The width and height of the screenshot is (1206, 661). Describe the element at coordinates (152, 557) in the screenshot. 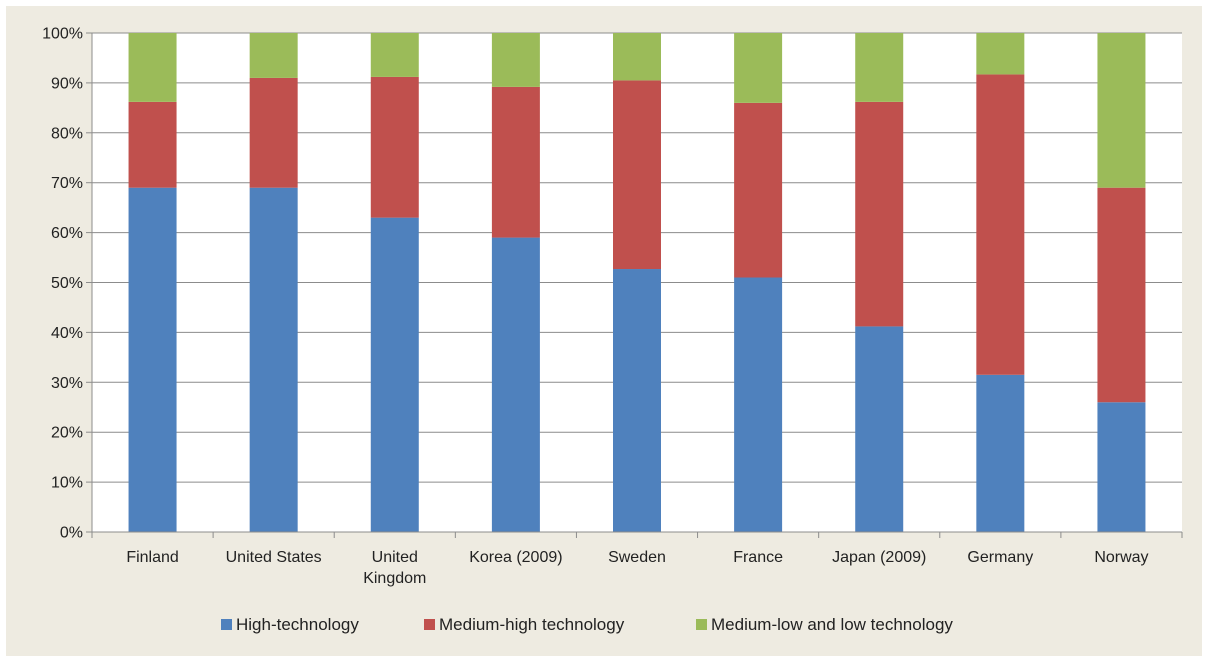

I see `x-tick-label: Finland` at that location.